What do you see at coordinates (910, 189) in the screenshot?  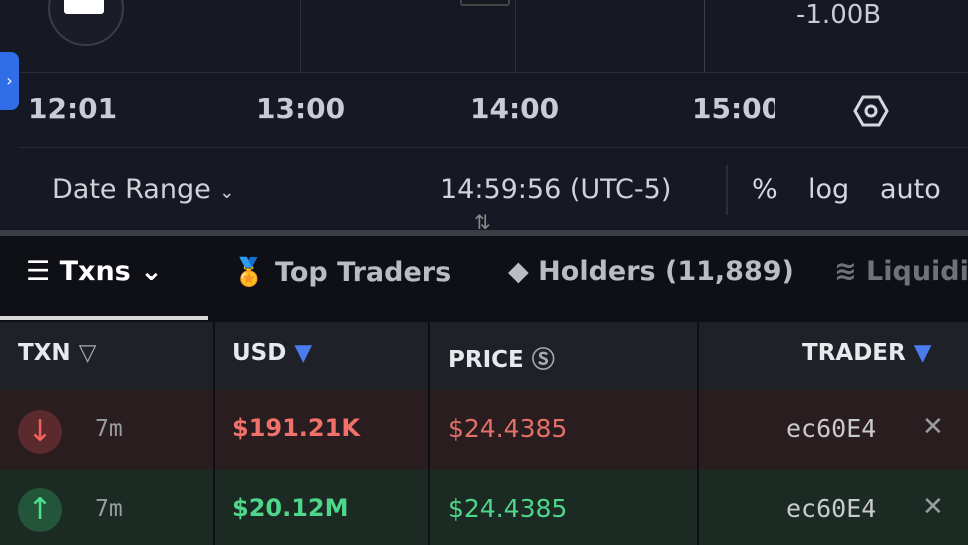 I see `option-auto: auto` at bounding box center [910, 189].